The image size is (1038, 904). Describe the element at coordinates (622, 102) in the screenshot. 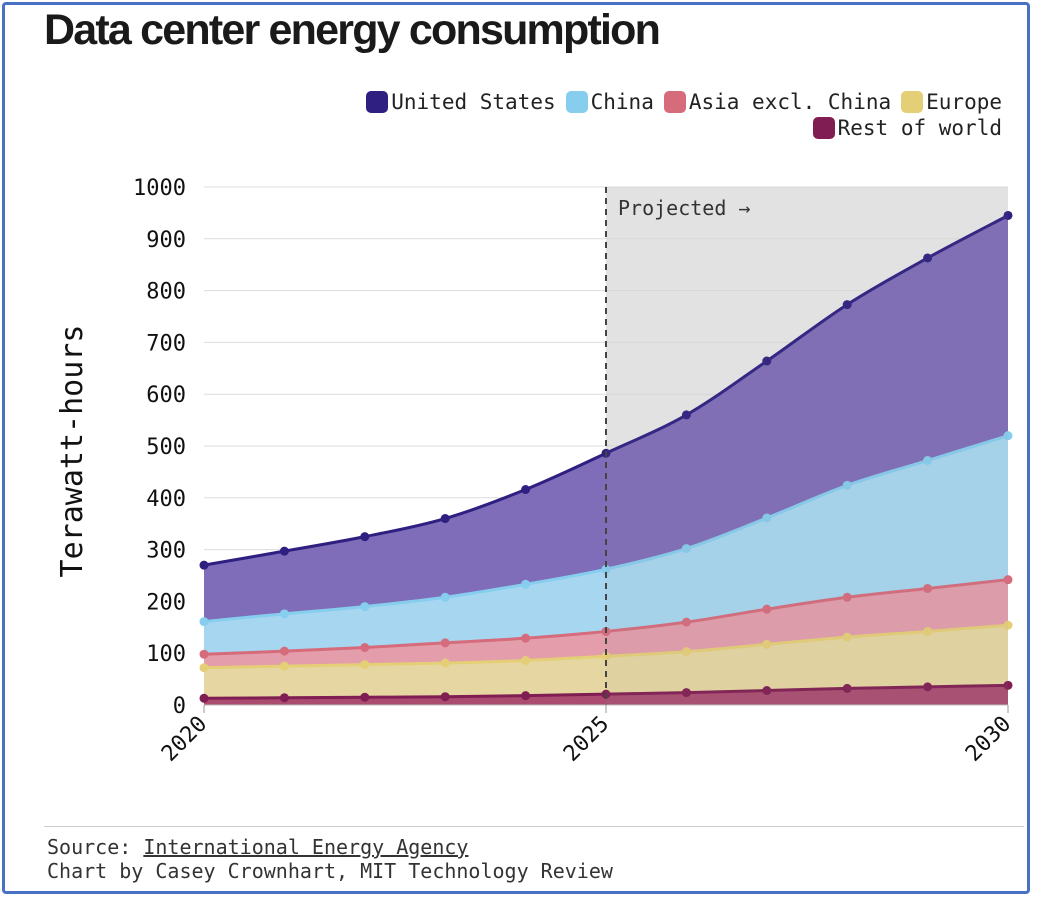

I see `legend-label: China` at that location.